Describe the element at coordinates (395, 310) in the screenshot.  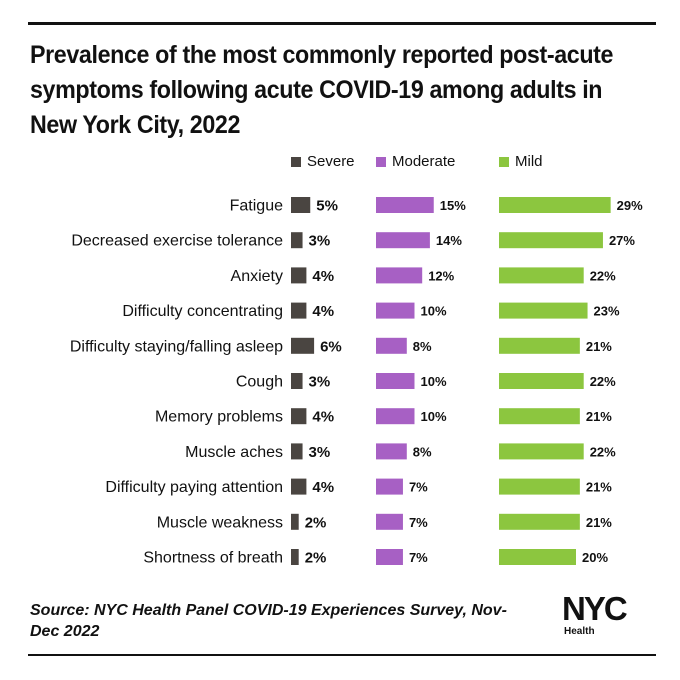
I see `bar-moderate-difficulty-concentrating` at that location.